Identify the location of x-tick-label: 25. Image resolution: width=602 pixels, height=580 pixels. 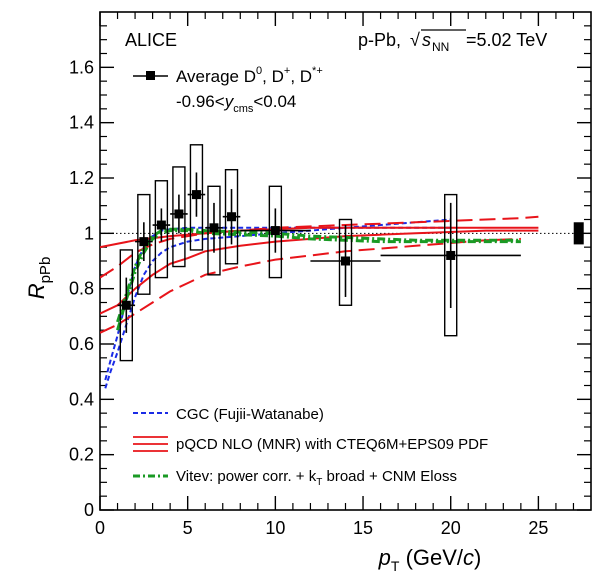
(538, 528).